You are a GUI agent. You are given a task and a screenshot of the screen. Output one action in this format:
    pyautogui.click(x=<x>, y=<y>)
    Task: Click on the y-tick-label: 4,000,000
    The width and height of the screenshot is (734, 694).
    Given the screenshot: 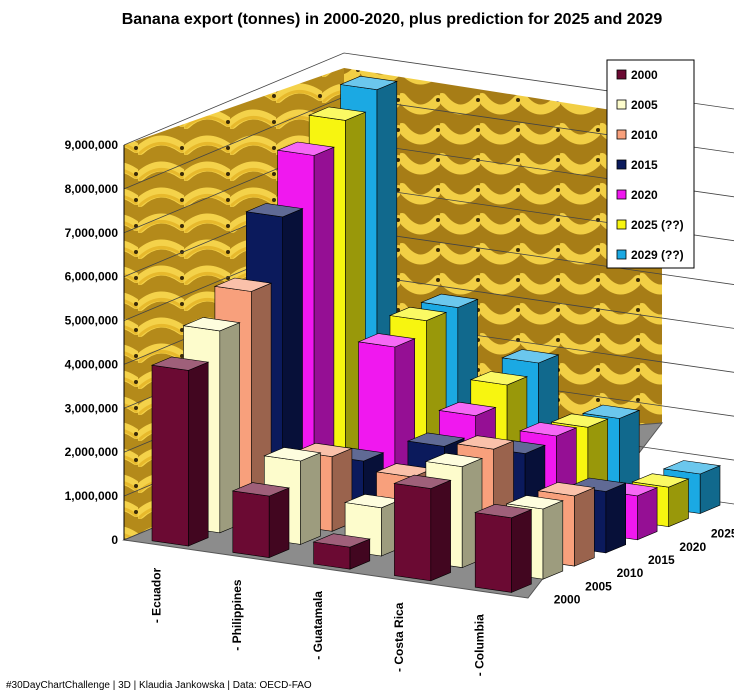 What is the action you would take?
    pyautogui.click(x=92, y=364)
    